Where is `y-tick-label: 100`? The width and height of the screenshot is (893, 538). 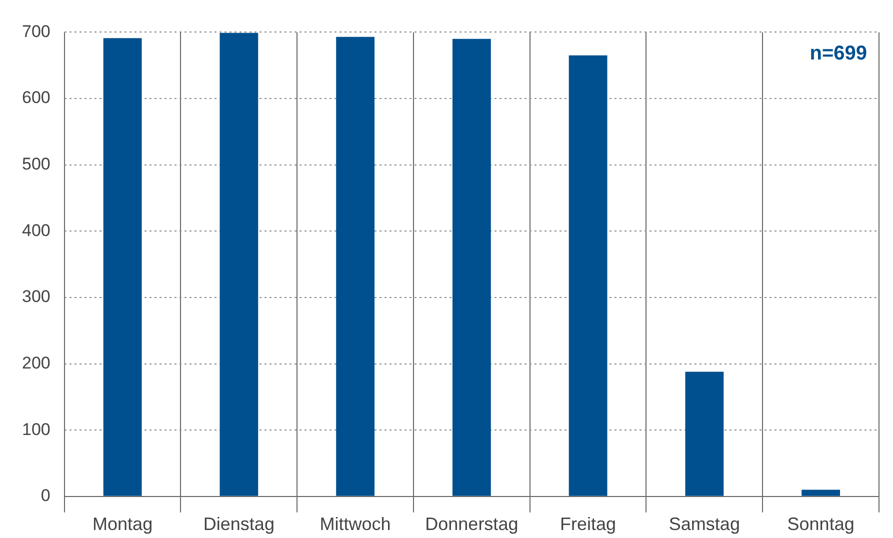
y-tick-label: 100 is located at coordinates (36, 429).